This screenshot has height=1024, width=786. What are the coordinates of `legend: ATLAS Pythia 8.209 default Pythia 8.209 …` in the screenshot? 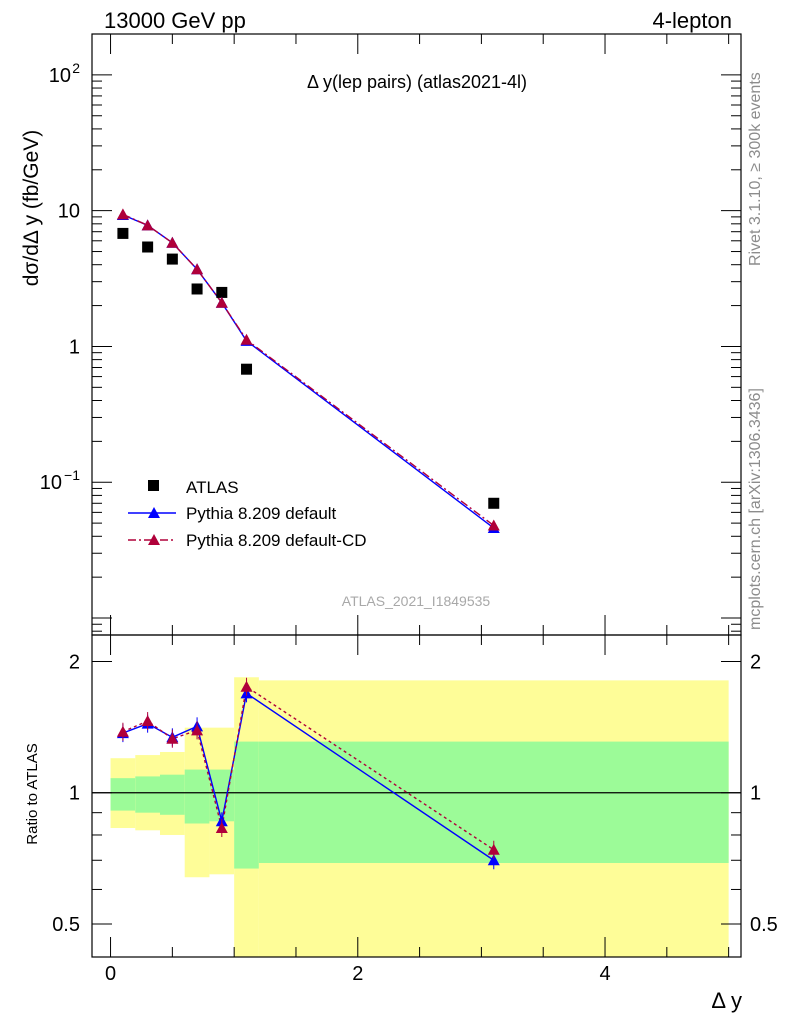 It's located at (247, 514).